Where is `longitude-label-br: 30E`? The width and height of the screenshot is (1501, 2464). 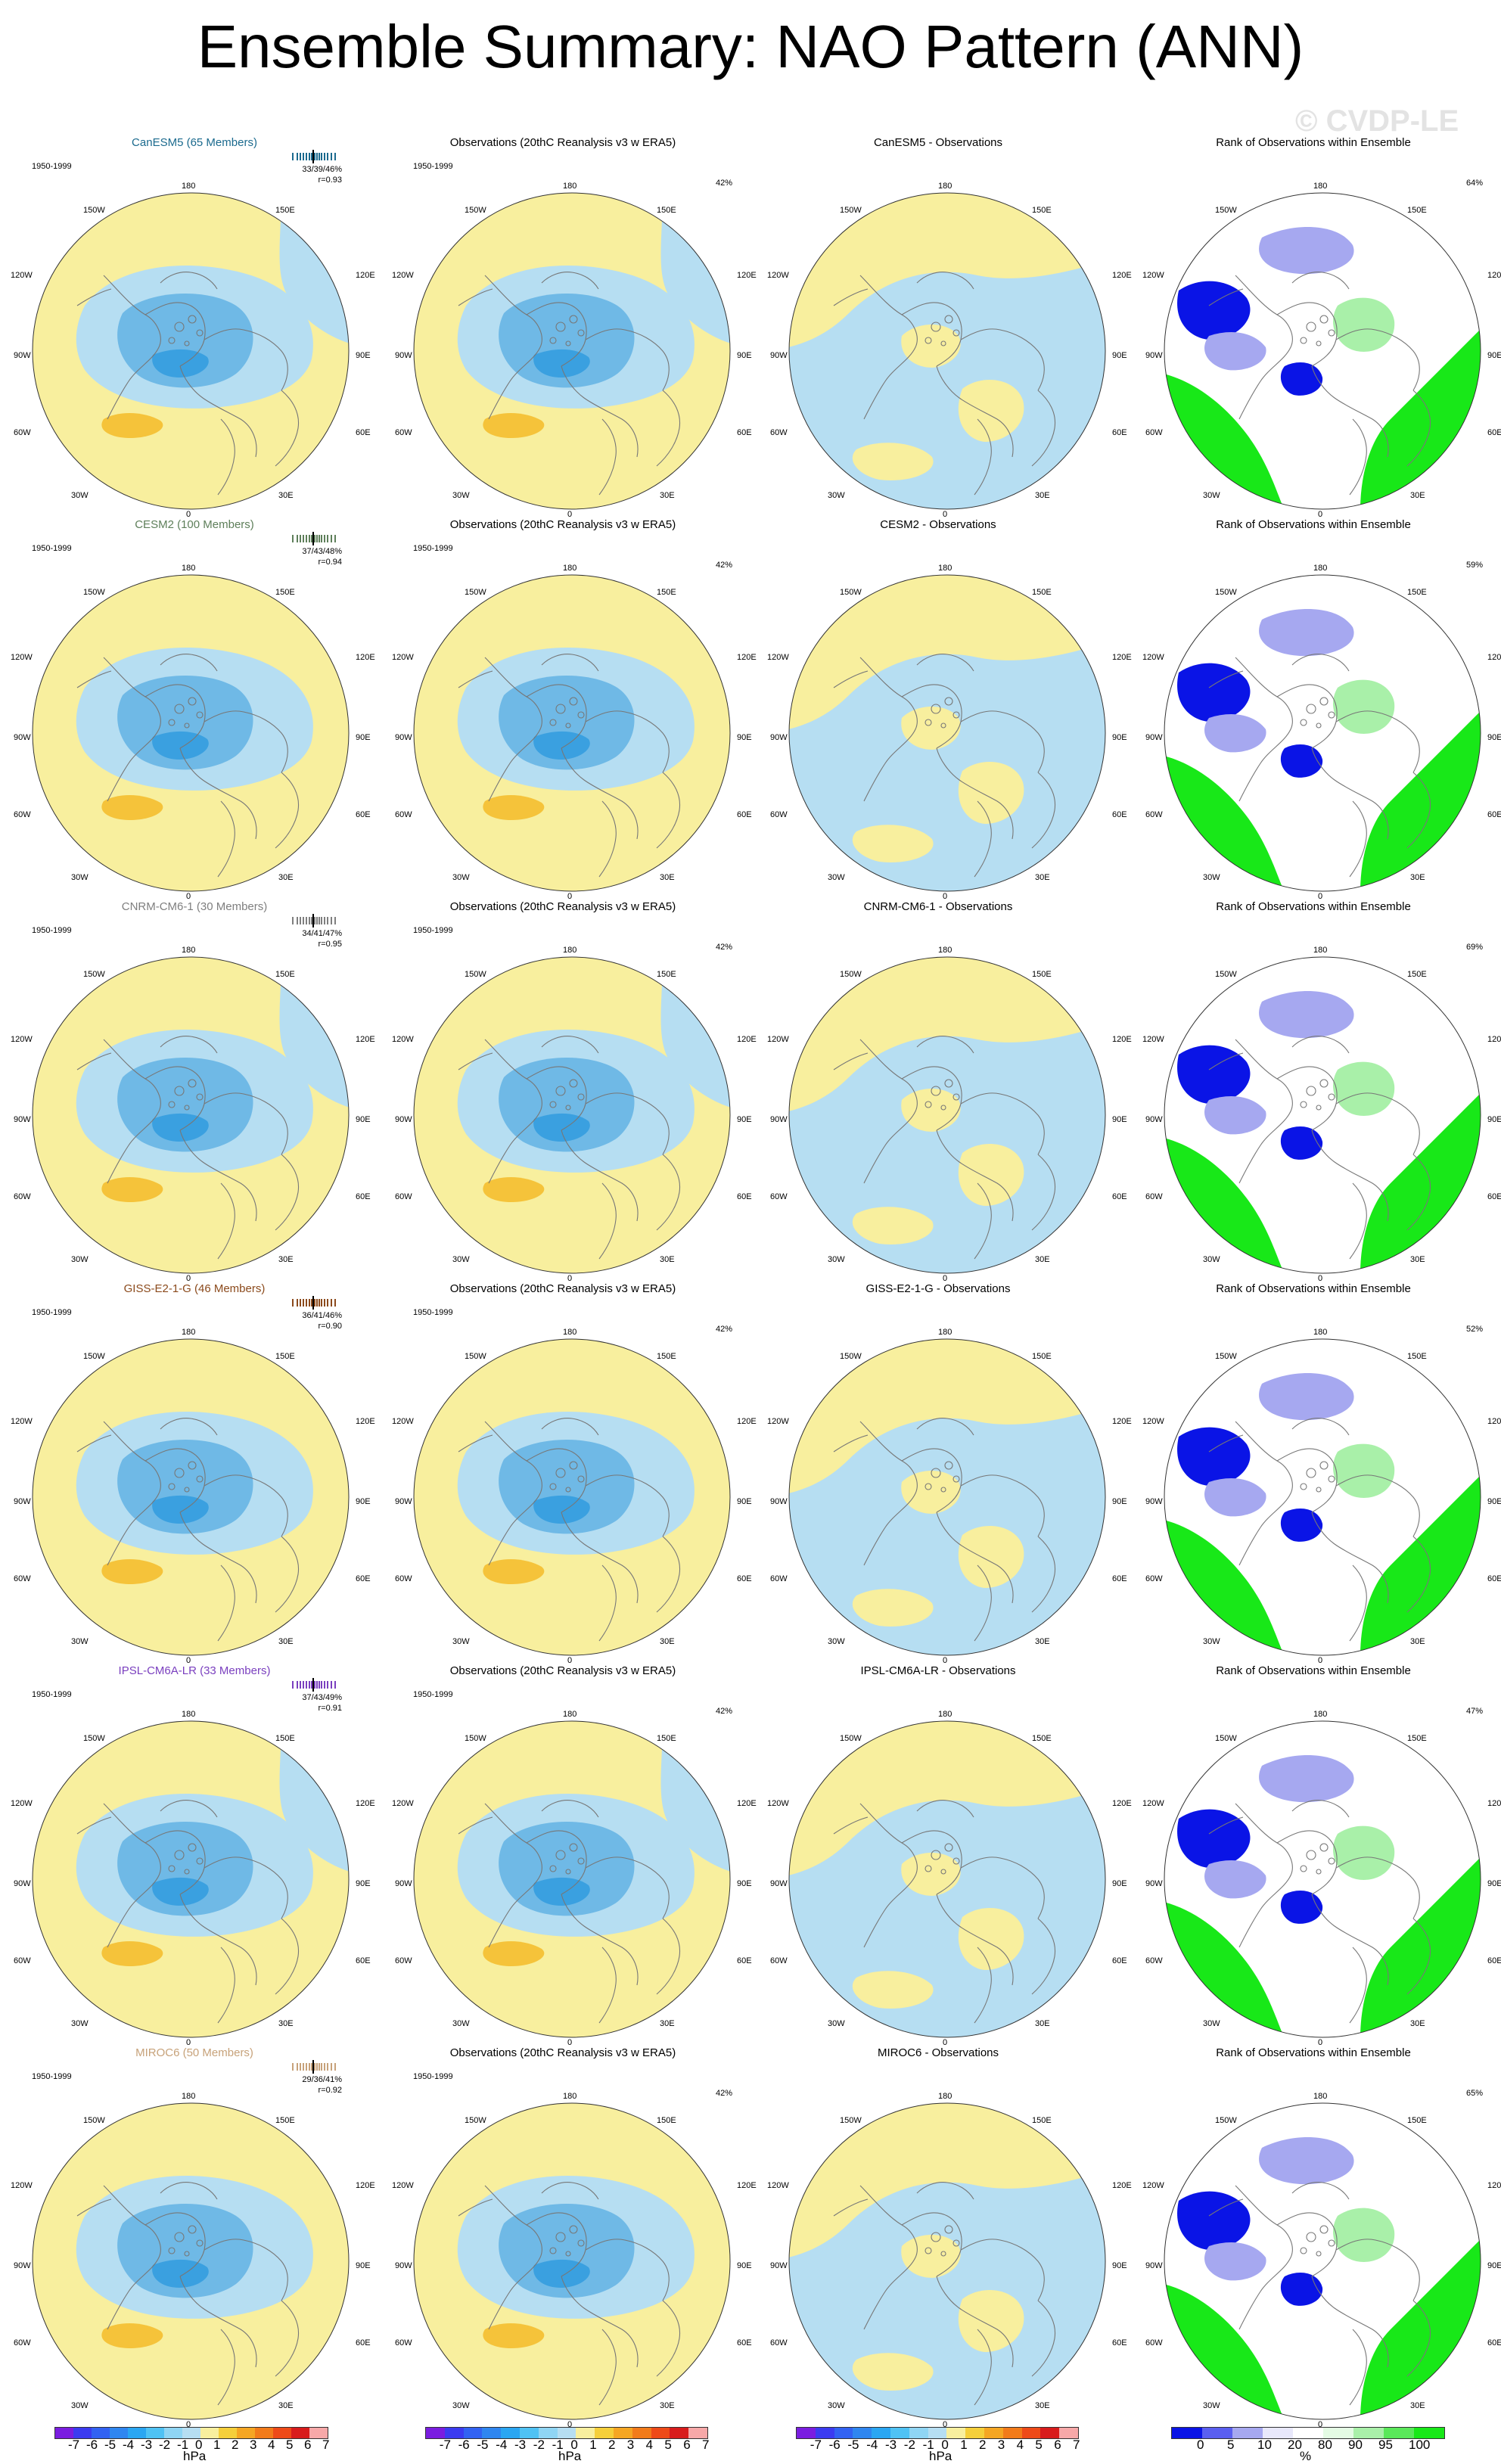 longitude-label-br: 30E is located at coordinates (286, 495).